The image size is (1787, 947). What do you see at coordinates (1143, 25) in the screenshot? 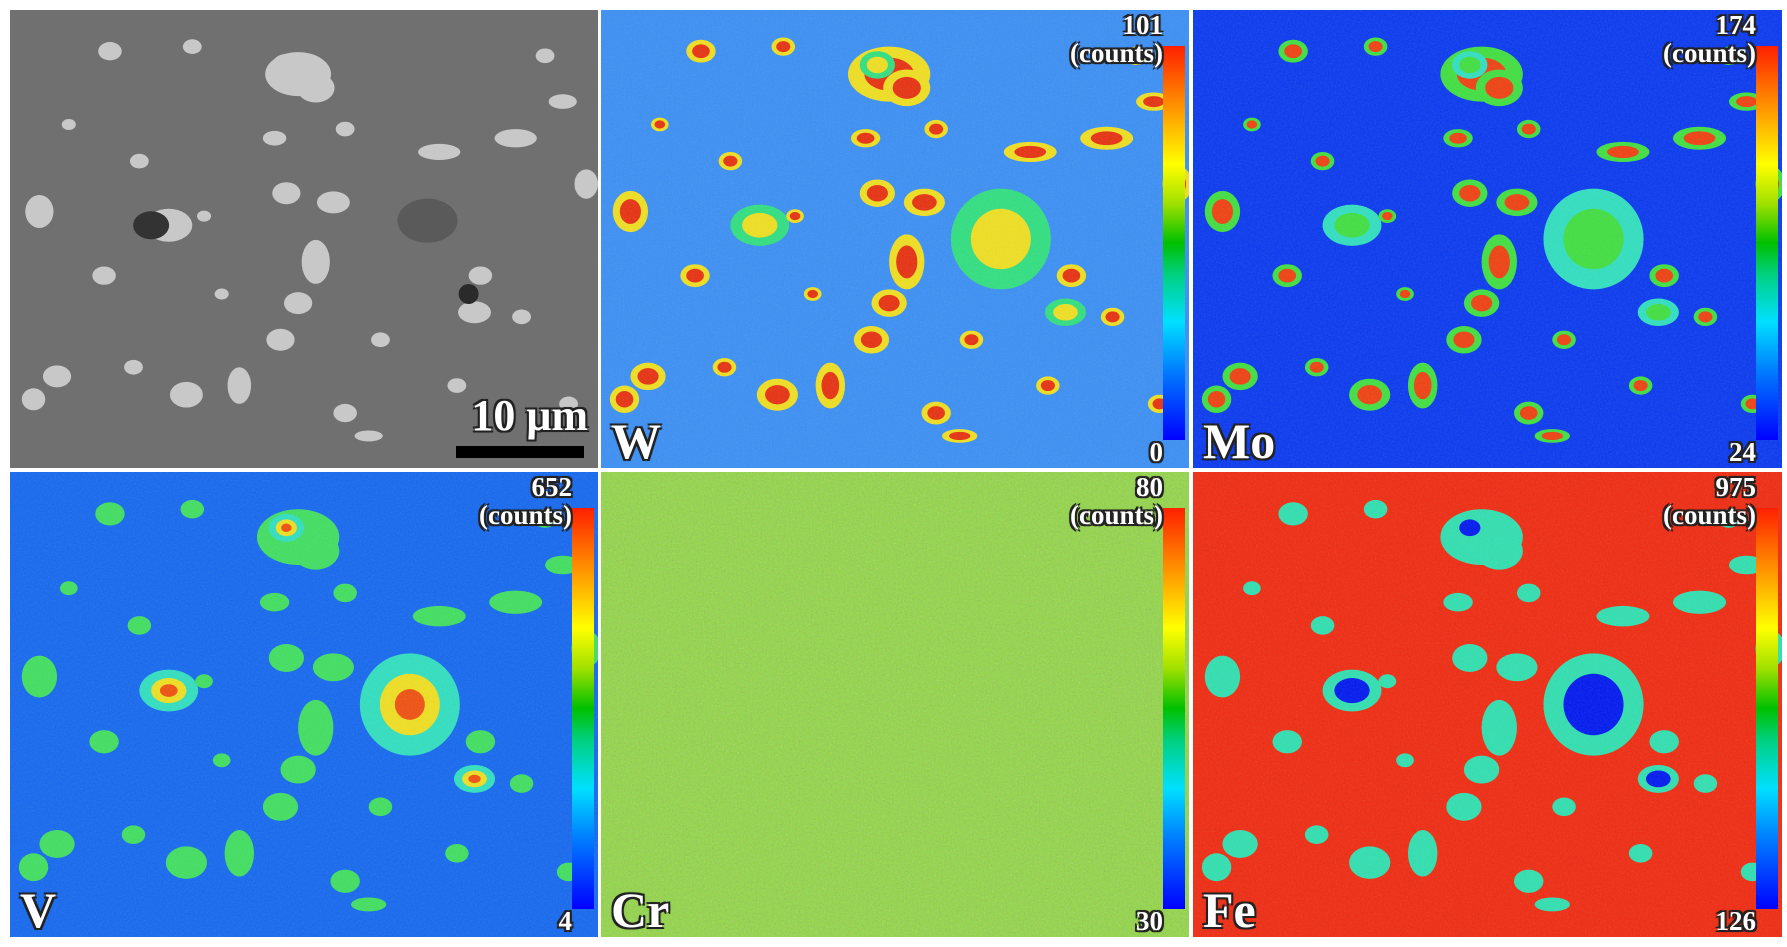
I see `colorbar-max: 101` at bounding box center [1143, 25].